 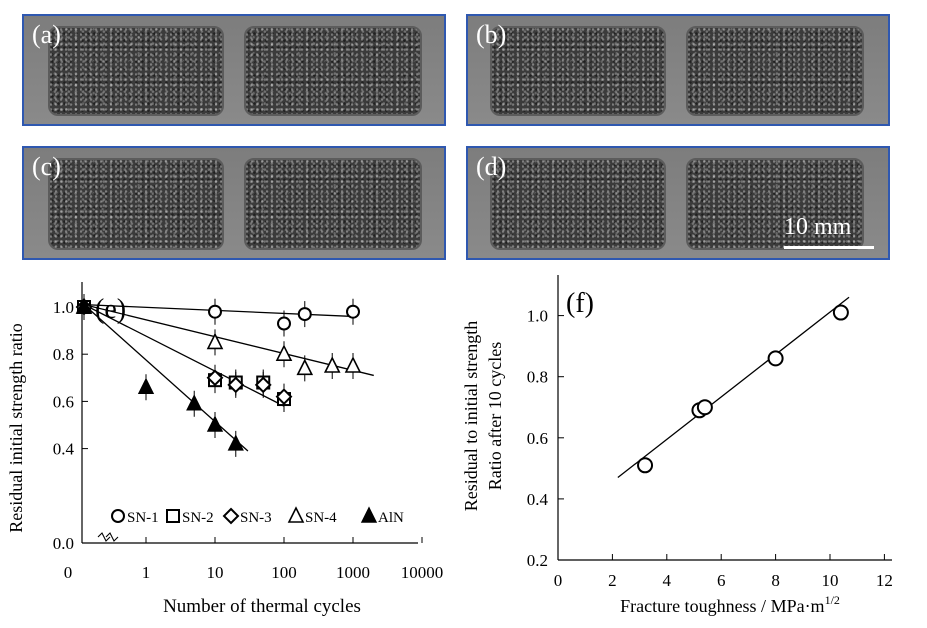 I want to click on chart-f-panel-label: (f), so click(x=580, y=303).